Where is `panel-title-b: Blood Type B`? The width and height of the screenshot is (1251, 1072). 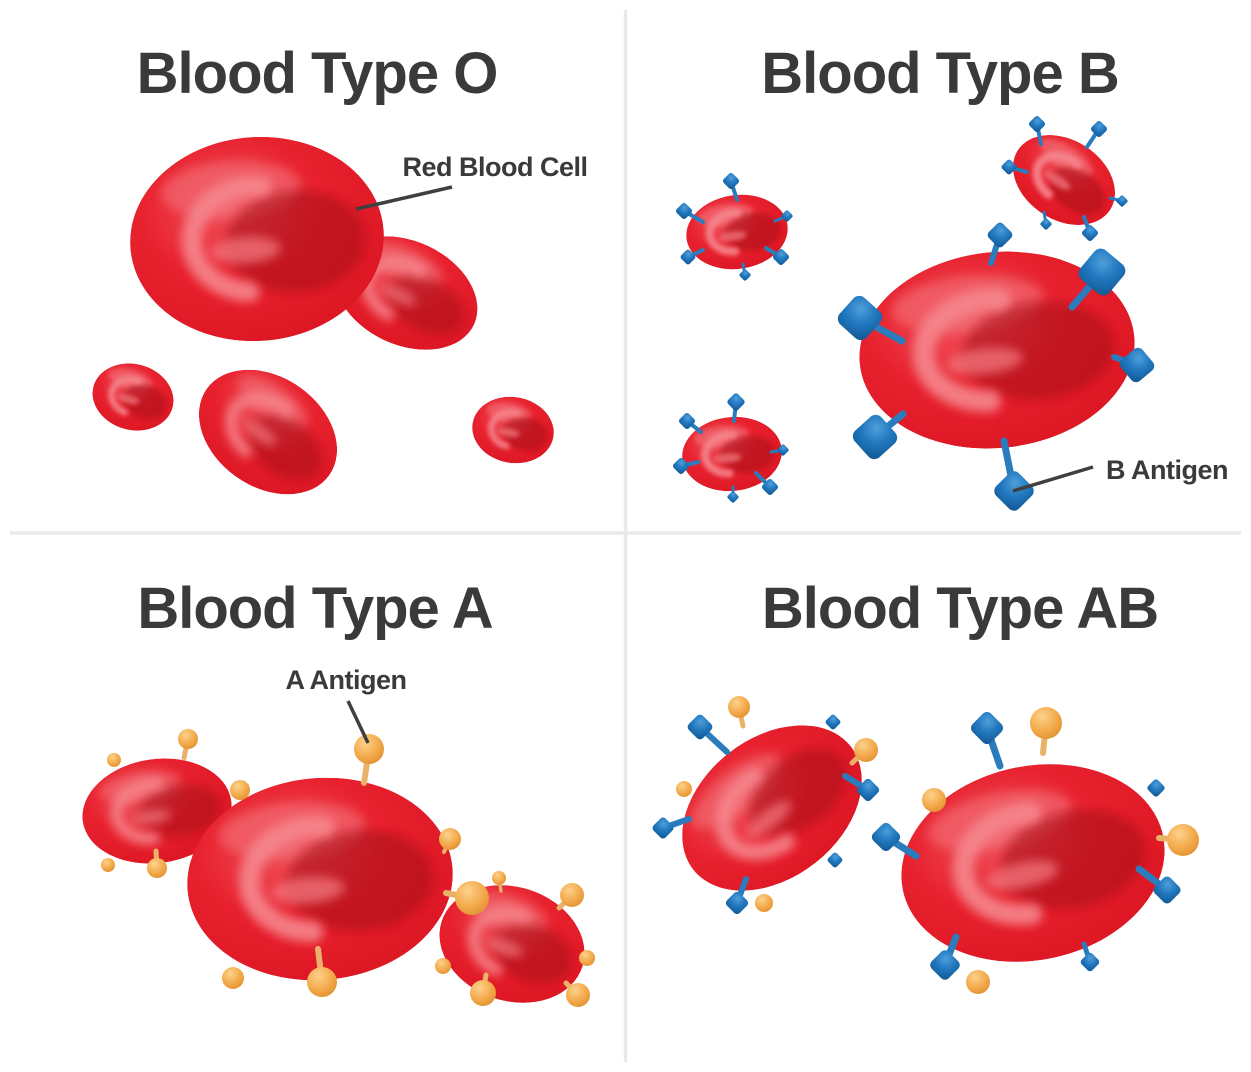
panel-title-b: Blood Type B is located at coordinates (939, 73).